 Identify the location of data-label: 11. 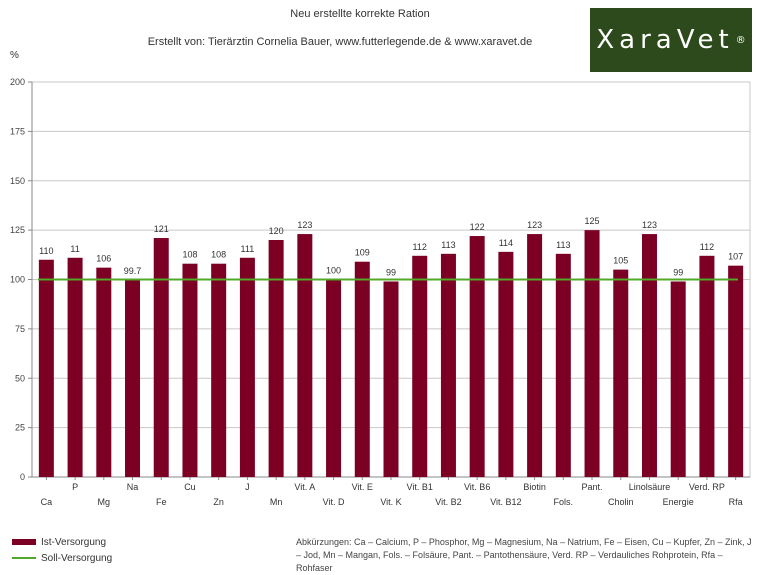
(74, 249).